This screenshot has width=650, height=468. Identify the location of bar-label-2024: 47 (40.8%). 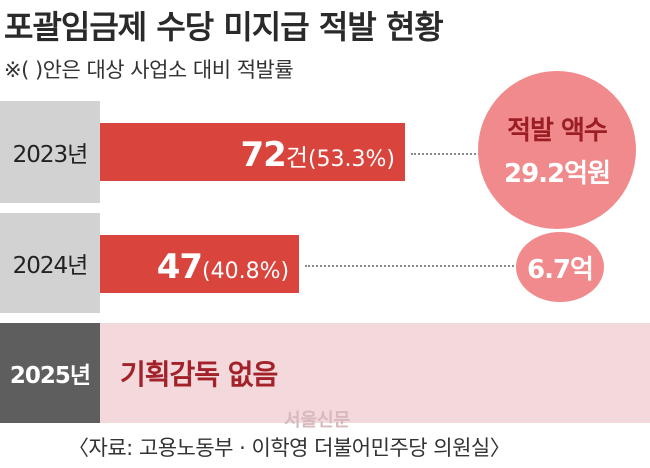
(194, 264).